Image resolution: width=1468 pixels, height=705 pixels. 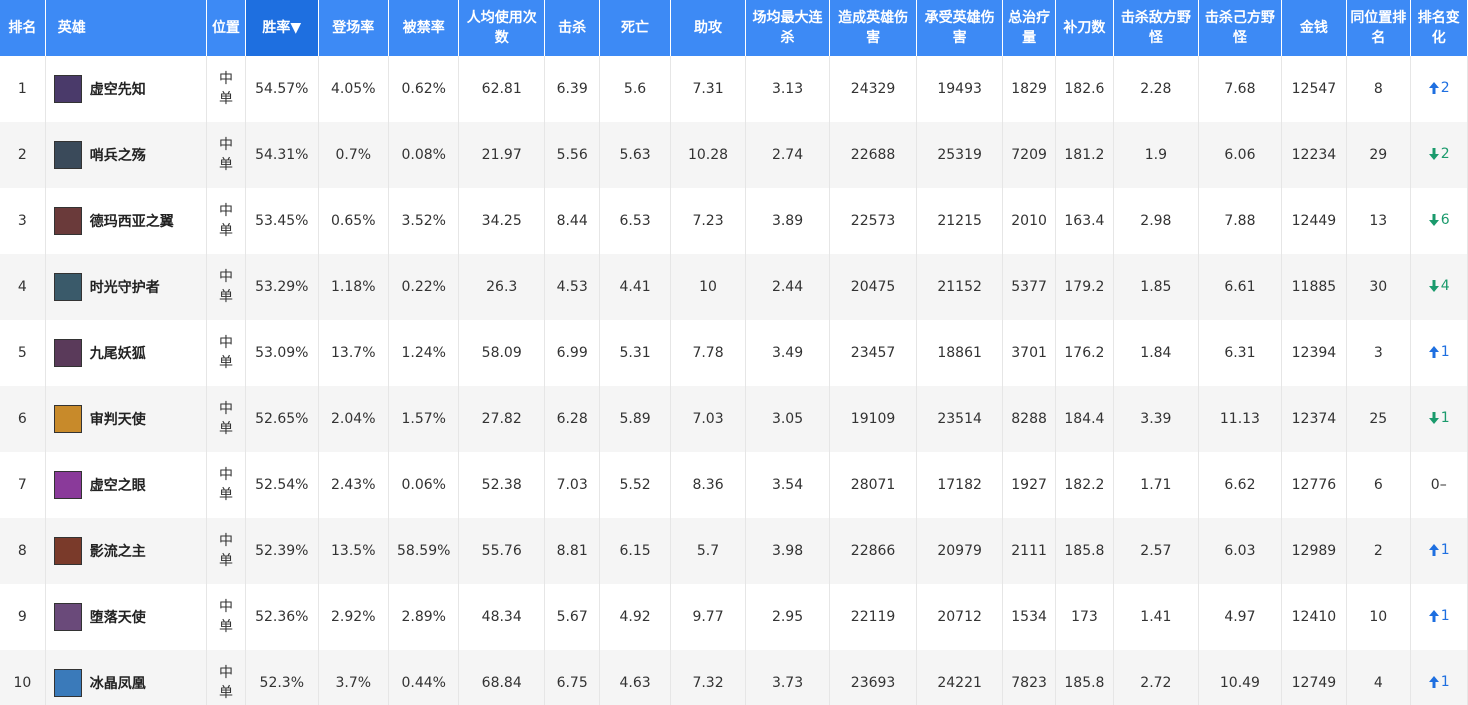 What do you see at coordinates (572, 28) in the screenshot?
I see `header-kills: 击杀` at bounding box center [572, 28].